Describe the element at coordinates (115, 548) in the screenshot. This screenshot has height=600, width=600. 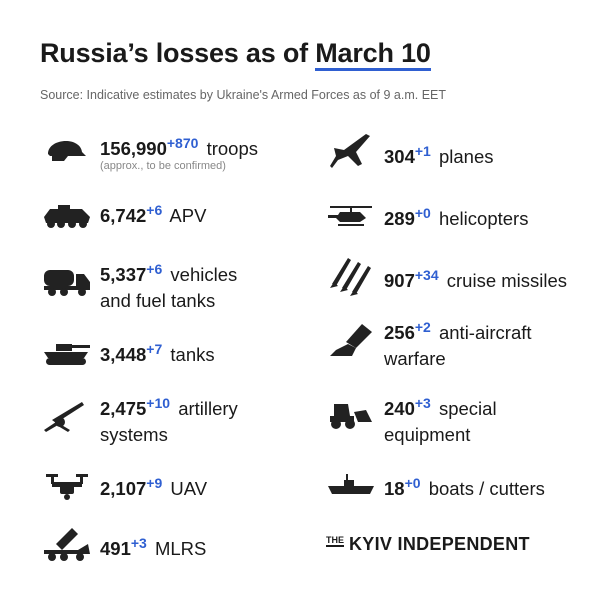
I see `value: 491` at that location.